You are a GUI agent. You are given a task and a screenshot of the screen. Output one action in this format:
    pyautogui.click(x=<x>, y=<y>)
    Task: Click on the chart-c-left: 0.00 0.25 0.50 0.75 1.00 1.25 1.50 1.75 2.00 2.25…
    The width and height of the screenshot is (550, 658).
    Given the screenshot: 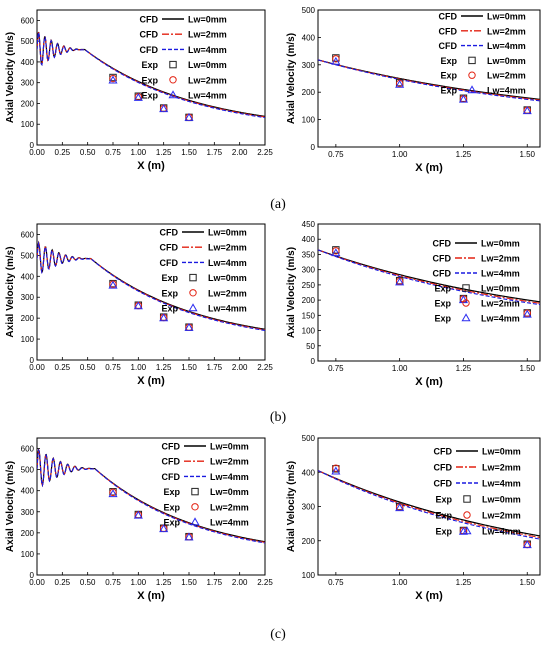 What is the action you would take?
    pyautogui.click(x=139, y=519)
    